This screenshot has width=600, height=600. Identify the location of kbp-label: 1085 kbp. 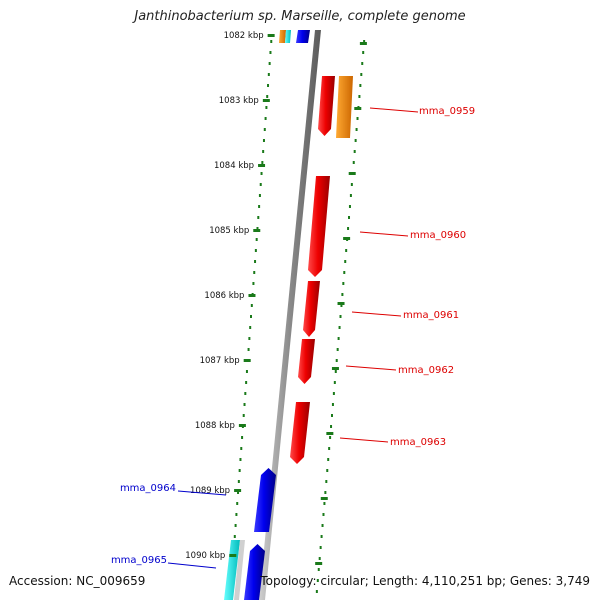
(229, 231).